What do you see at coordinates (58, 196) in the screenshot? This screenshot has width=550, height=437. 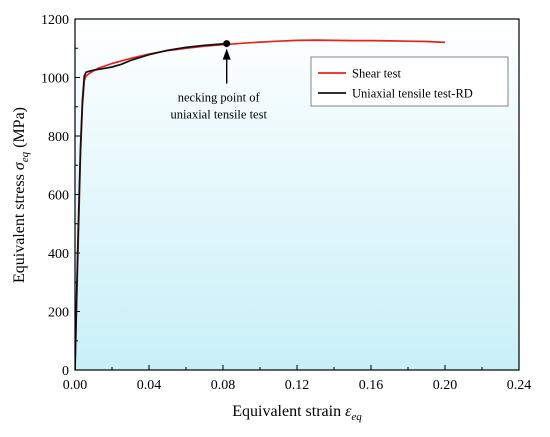 I see `y-tick-label: 600` at bounding box center [58, 196].